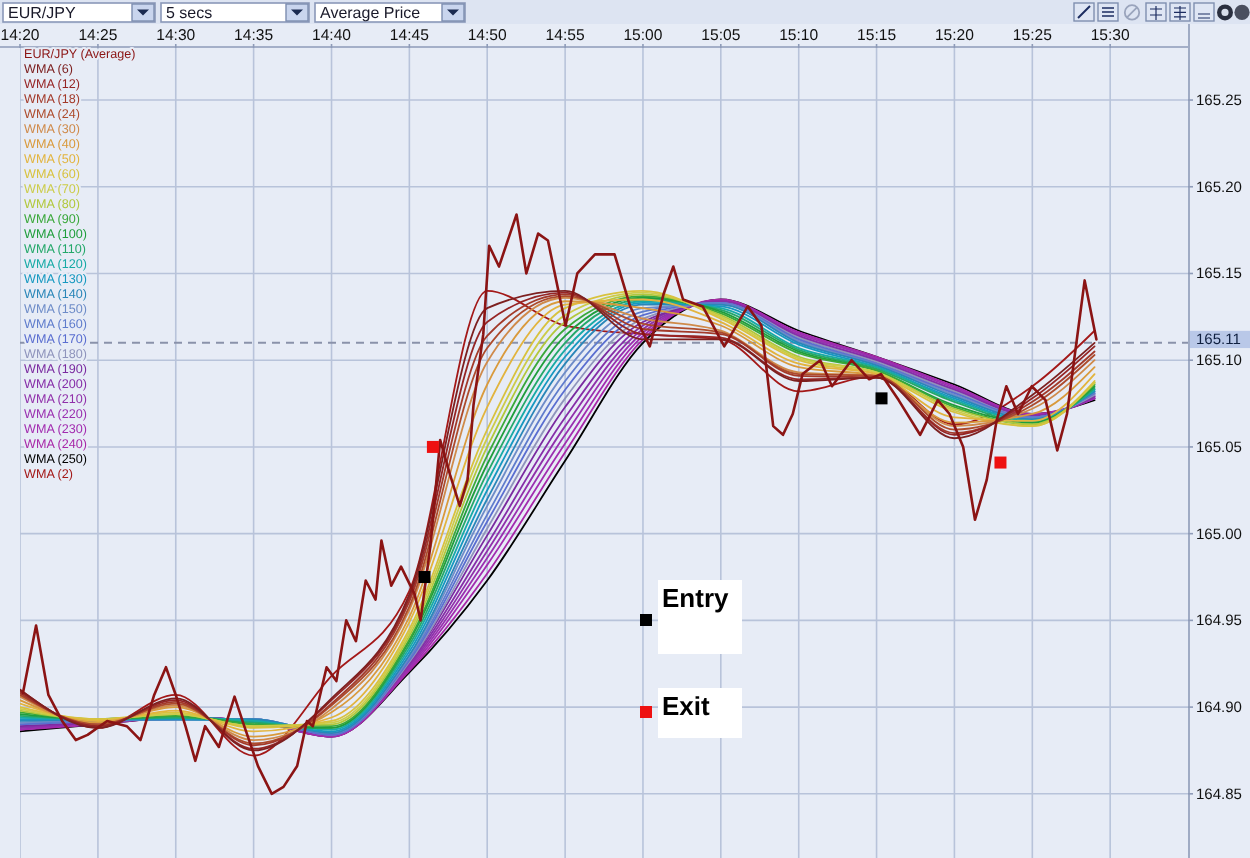 The image size is (1250, 858). Describe the element at coordinates (696, 598) in the screenshot. I see `text: Entry` at that location.